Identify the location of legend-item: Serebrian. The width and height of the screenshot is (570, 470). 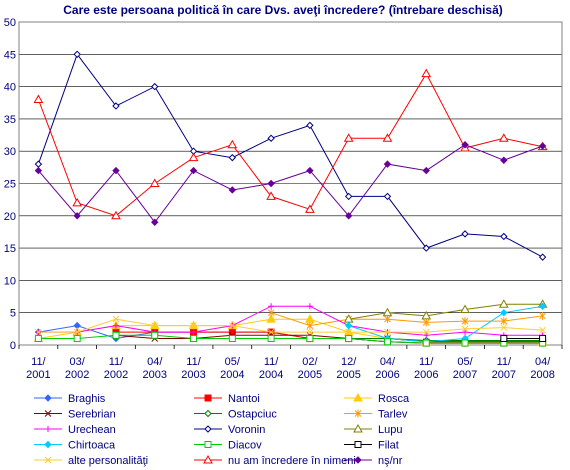
(75, 415).